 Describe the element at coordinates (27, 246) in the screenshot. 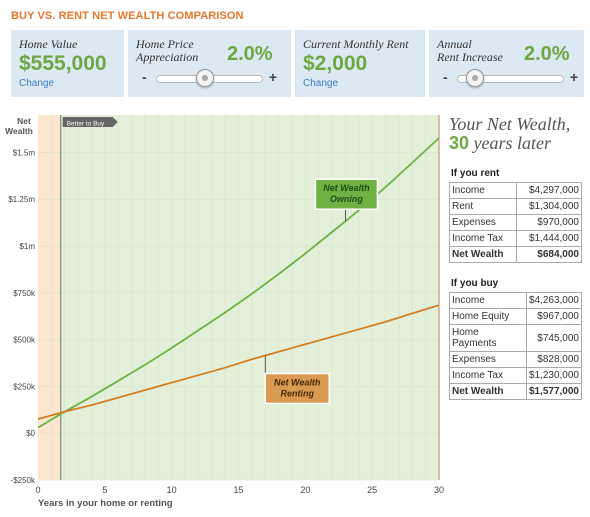

I see `y-tick-label: $1m` at that location.